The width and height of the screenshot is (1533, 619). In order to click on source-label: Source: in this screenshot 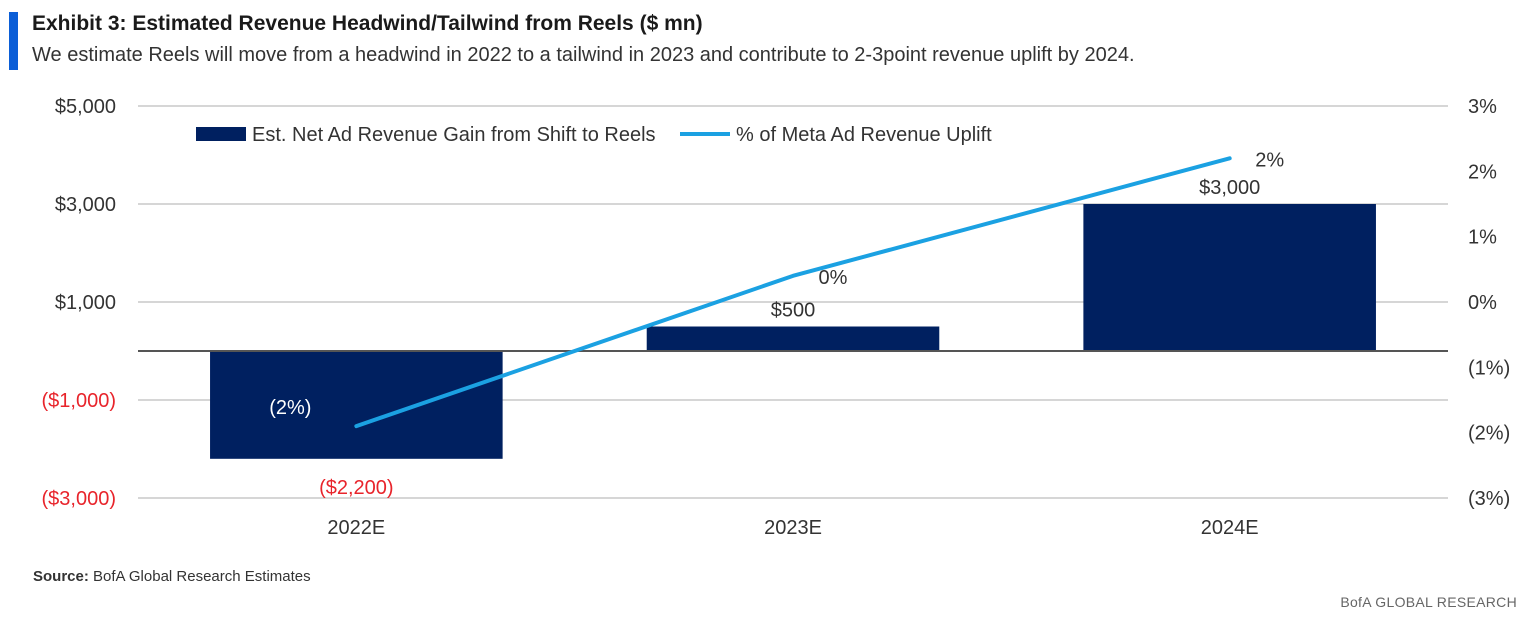, I will do `click(61, 576)`.